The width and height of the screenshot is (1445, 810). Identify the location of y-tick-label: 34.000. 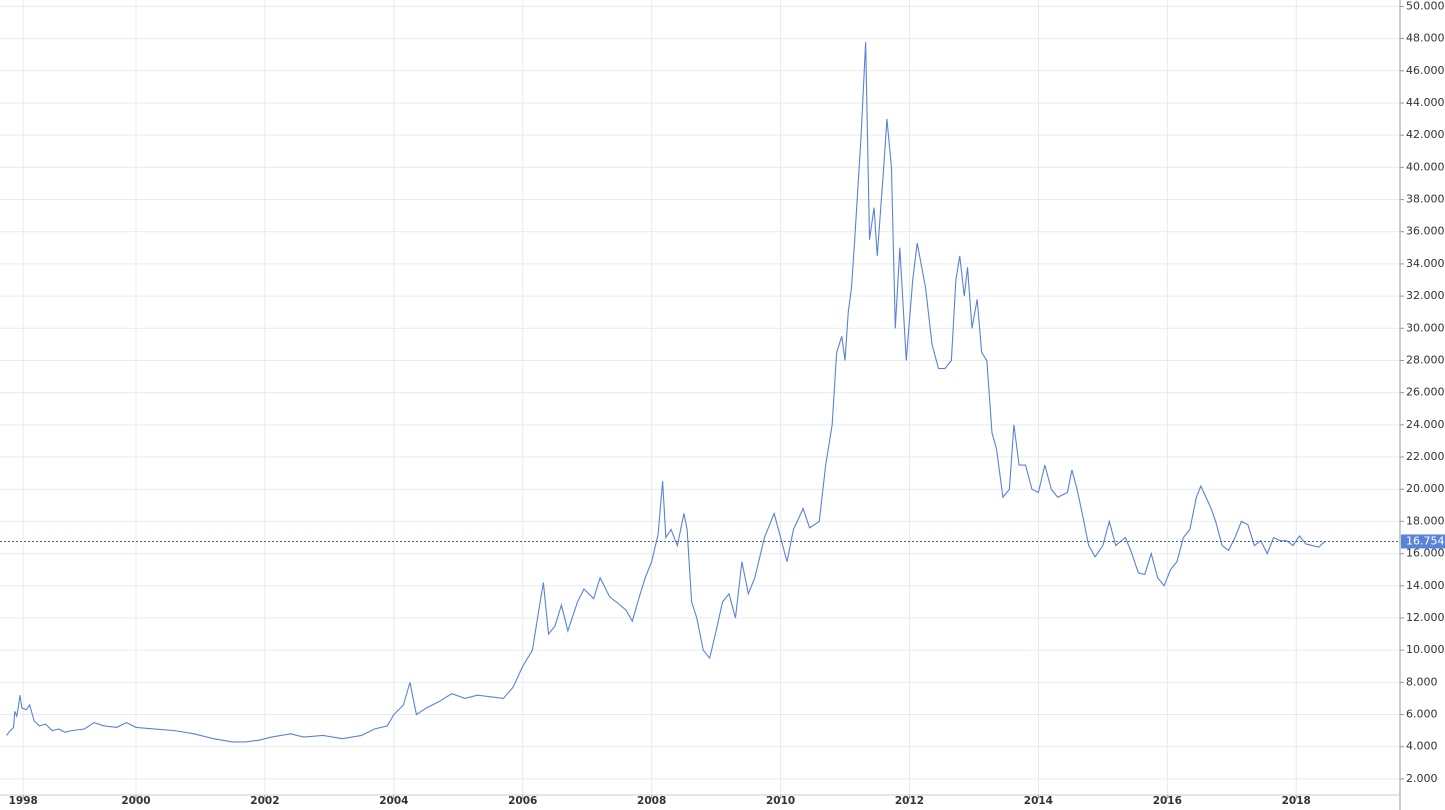
(1425, 263).